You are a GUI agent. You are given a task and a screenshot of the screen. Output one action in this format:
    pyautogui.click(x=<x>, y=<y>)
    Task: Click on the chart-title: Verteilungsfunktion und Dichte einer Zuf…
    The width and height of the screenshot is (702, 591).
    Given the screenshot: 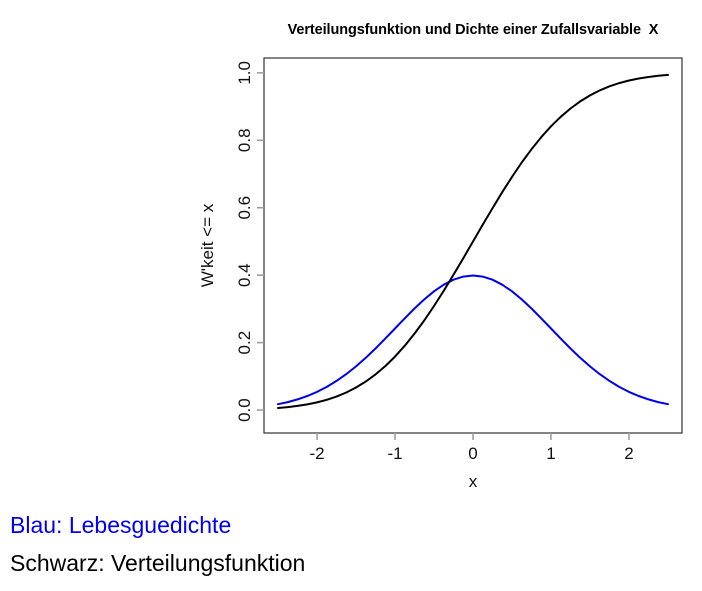 What is the action you would take?
    pyautogui.click(x=473, y=30)
    